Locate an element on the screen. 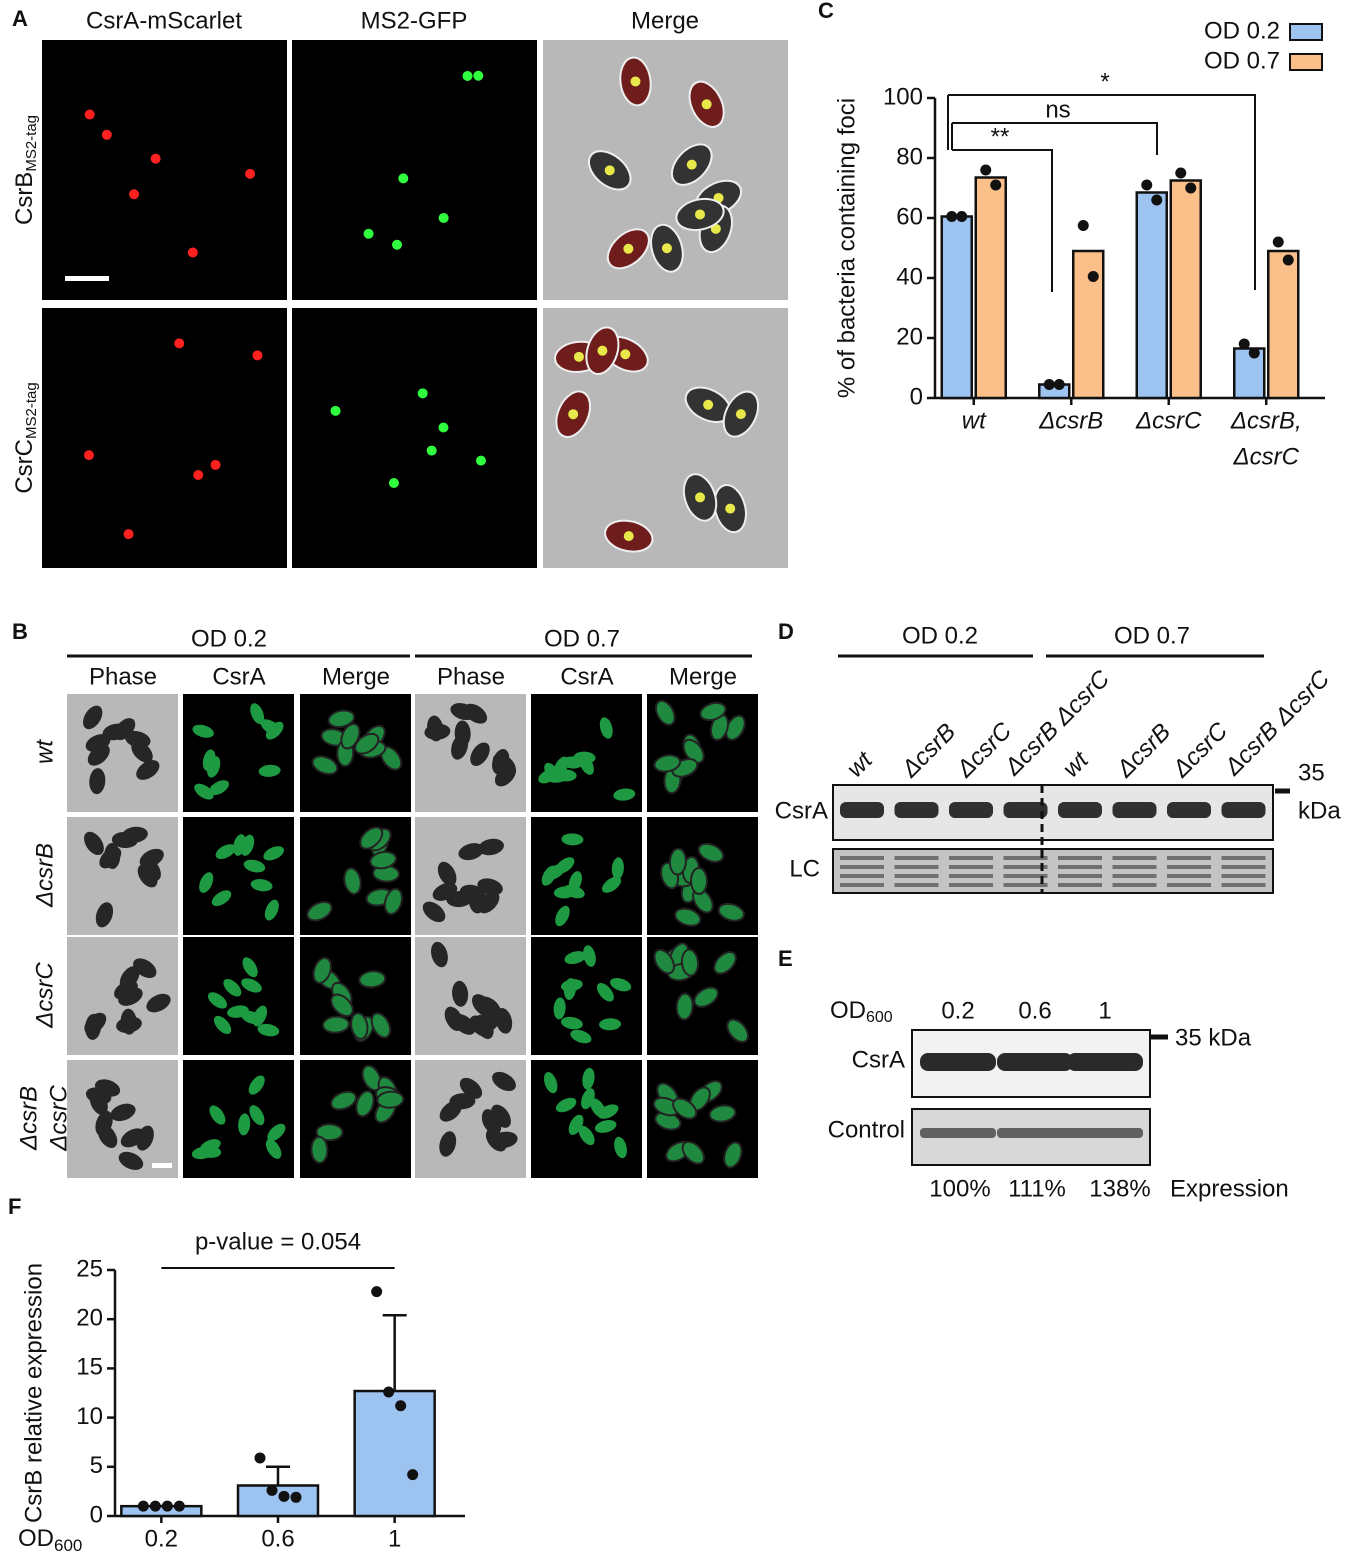 This screenshot has height=1559, width=1351. group-title: OD 0.7 is located at coordinates (1152, 635).